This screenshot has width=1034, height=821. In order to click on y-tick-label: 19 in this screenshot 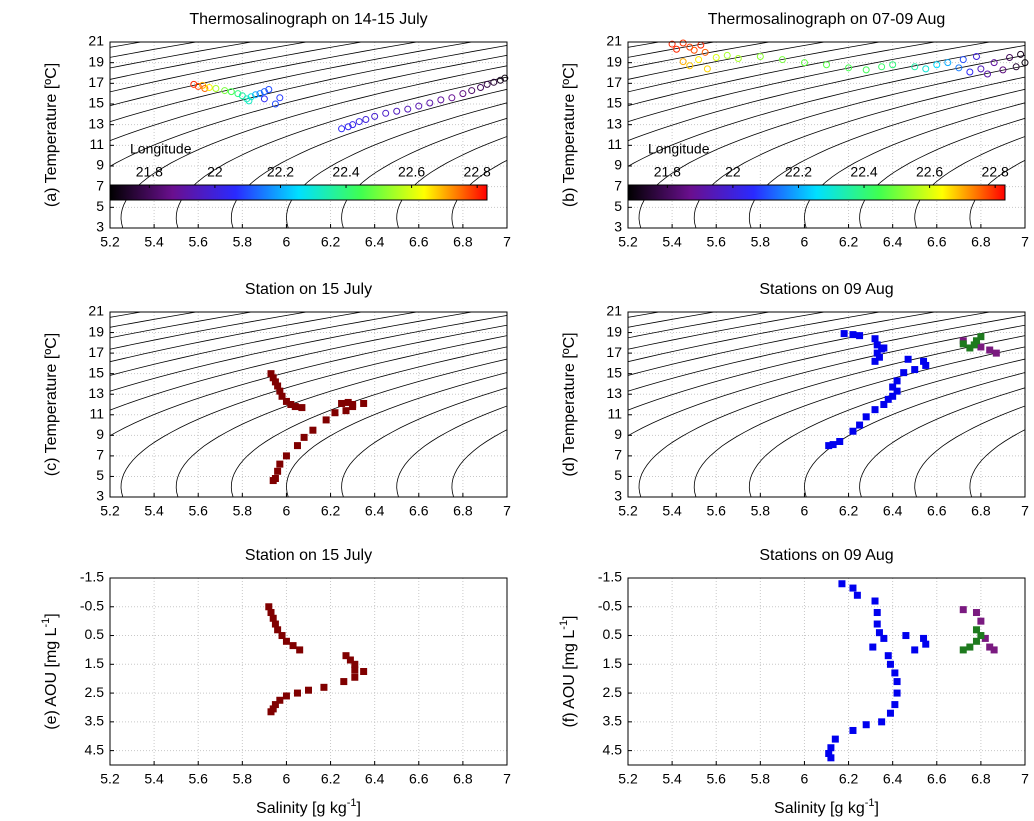, I will do `click(96, 331)`.